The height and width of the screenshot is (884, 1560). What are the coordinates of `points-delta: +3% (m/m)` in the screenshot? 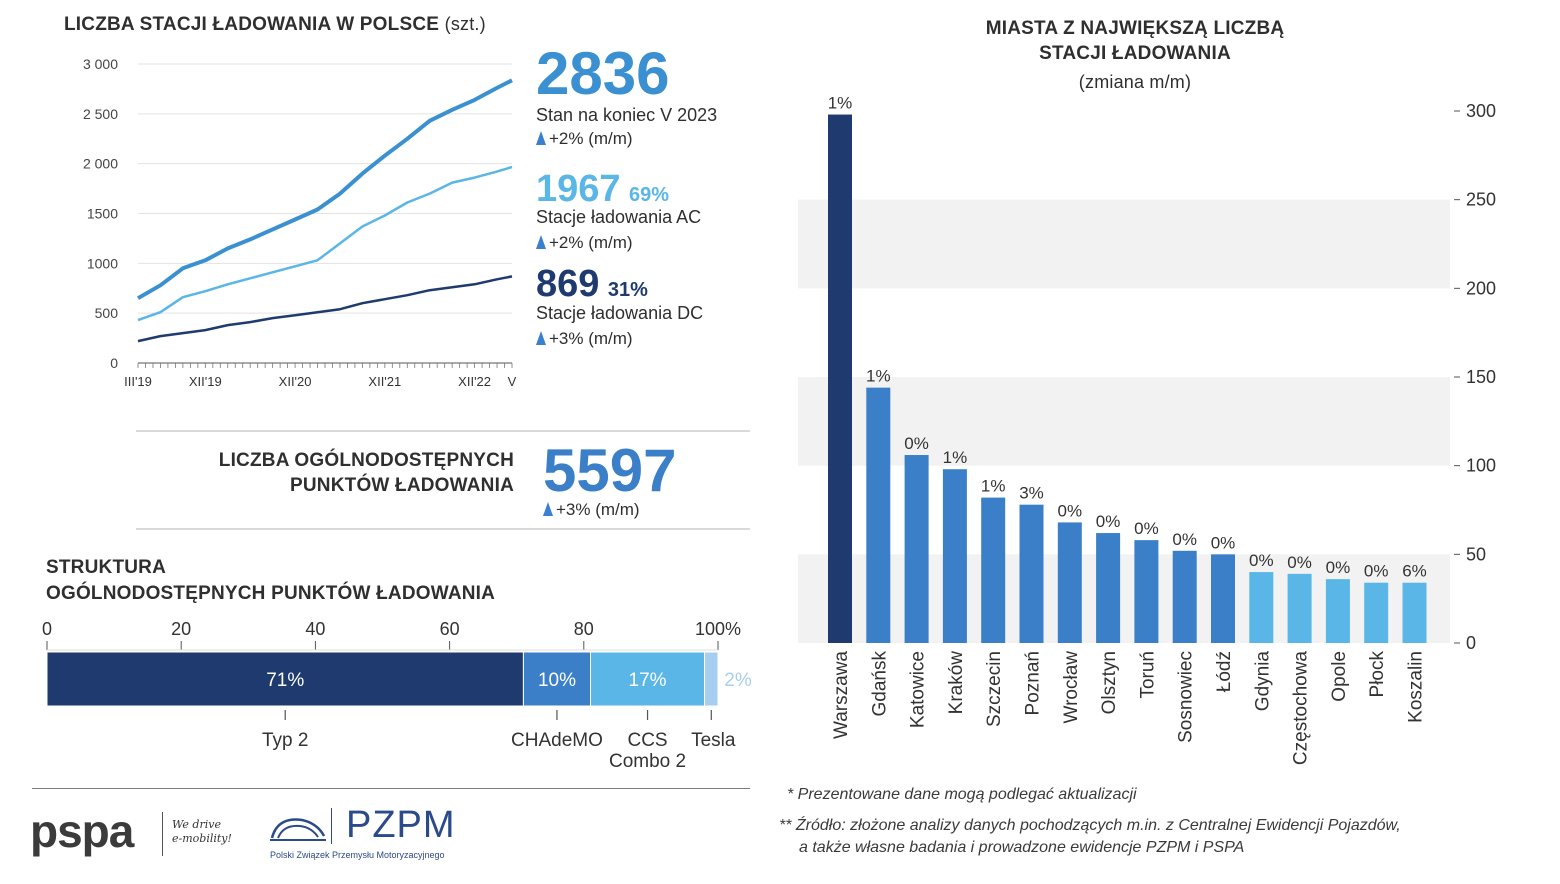 It's located at (591, 510).